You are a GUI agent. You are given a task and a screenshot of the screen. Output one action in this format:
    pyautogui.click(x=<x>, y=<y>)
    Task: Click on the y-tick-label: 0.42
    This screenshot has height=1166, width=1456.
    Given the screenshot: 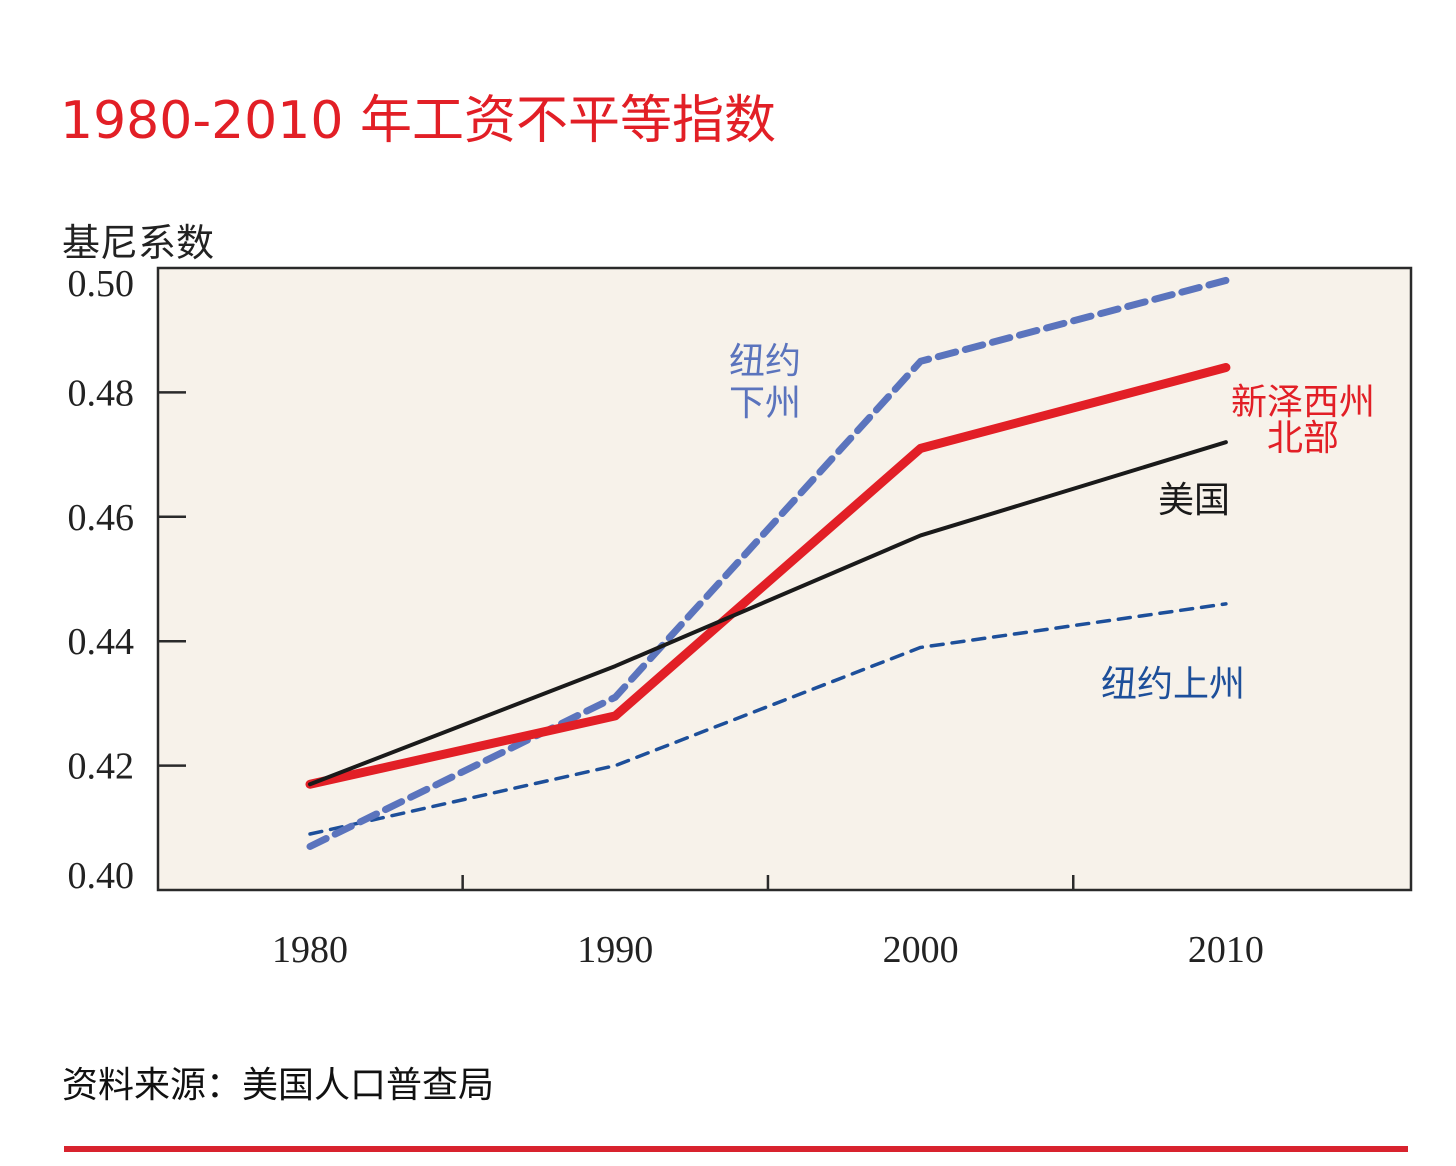 What is the action you would take?
    pyautogui.click(x=101, y=767)
    